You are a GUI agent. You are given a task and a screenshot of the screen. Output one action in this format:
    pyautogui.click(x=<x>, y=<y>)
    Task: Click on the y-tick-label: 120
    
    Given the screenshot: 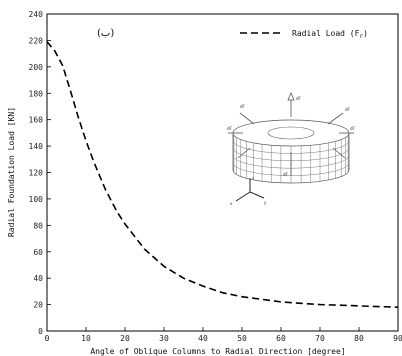 What is the action you would take?
    pyautogui.click(x=36, y=173)
    